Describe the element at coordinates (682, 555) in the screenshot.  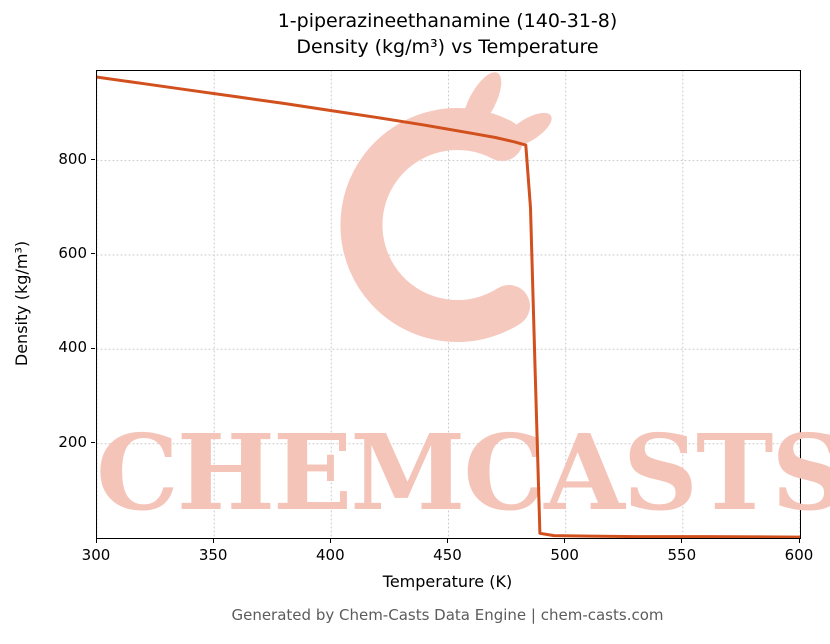
I see `x-tick-label: 550` at that location.